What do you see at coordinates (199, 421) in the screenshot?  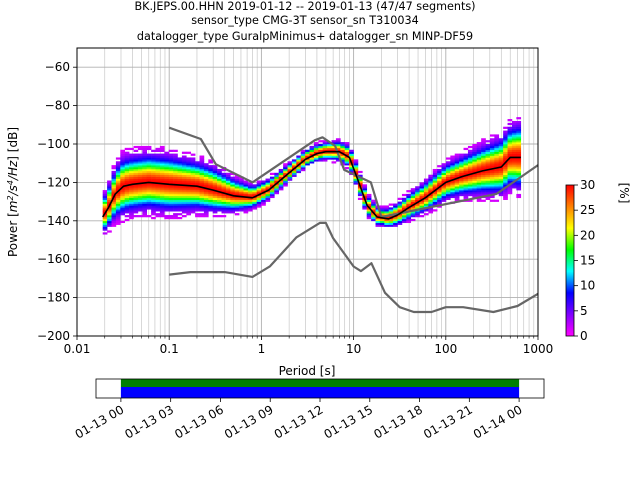 I see `time-tick-label: 01-13 06` at bounding box center [199, 421].